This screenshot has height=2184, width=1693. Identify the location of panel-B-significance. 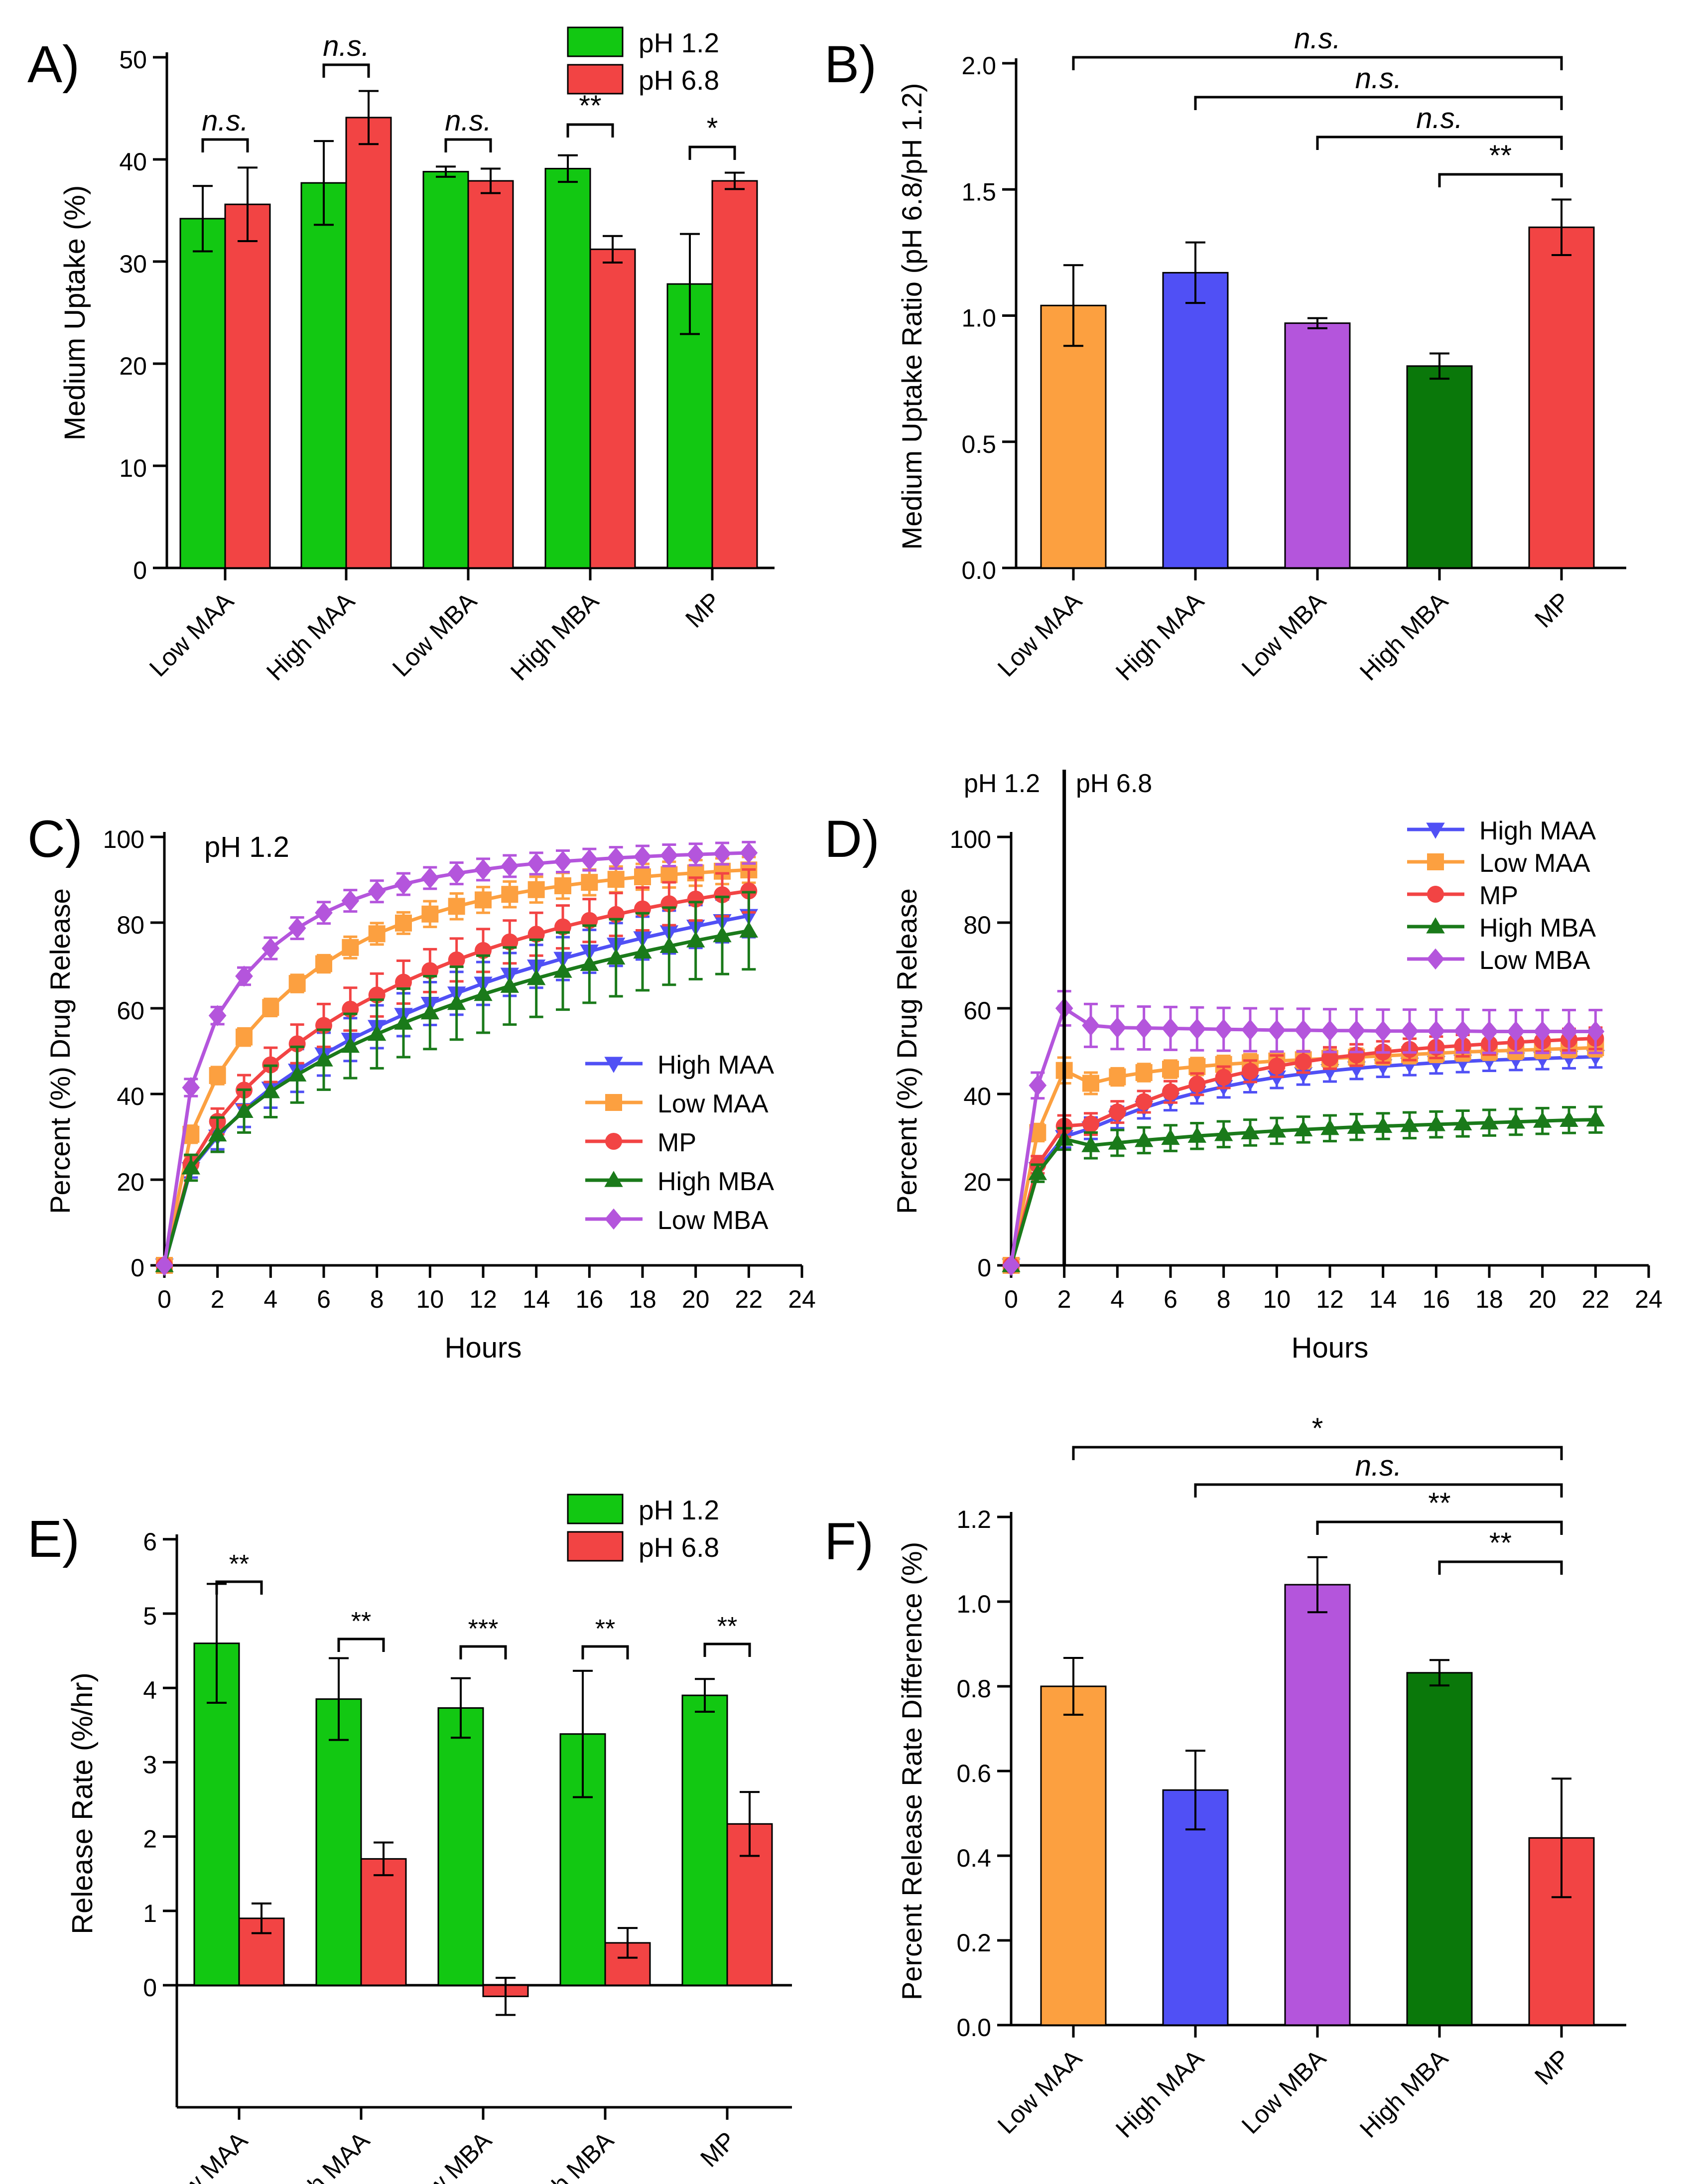
(1379, 103).